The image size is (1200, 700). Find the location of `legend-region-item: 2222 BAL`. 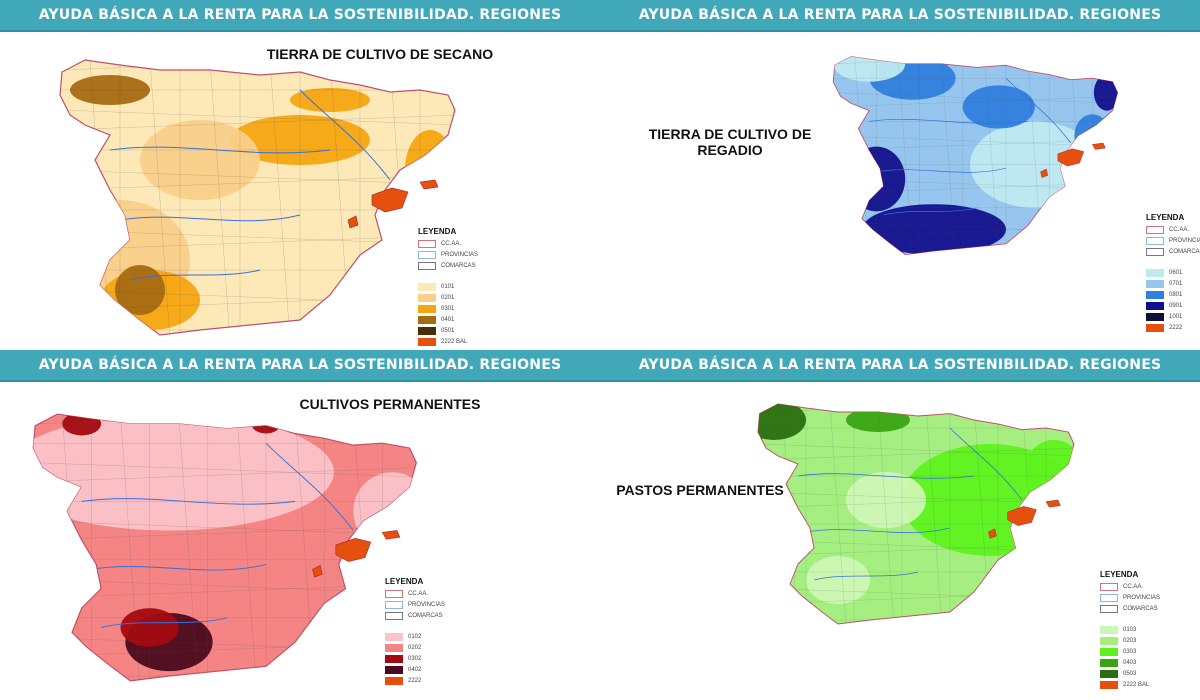

legend-region-item: 2222 BAL is located at coordinates (1130, 684).